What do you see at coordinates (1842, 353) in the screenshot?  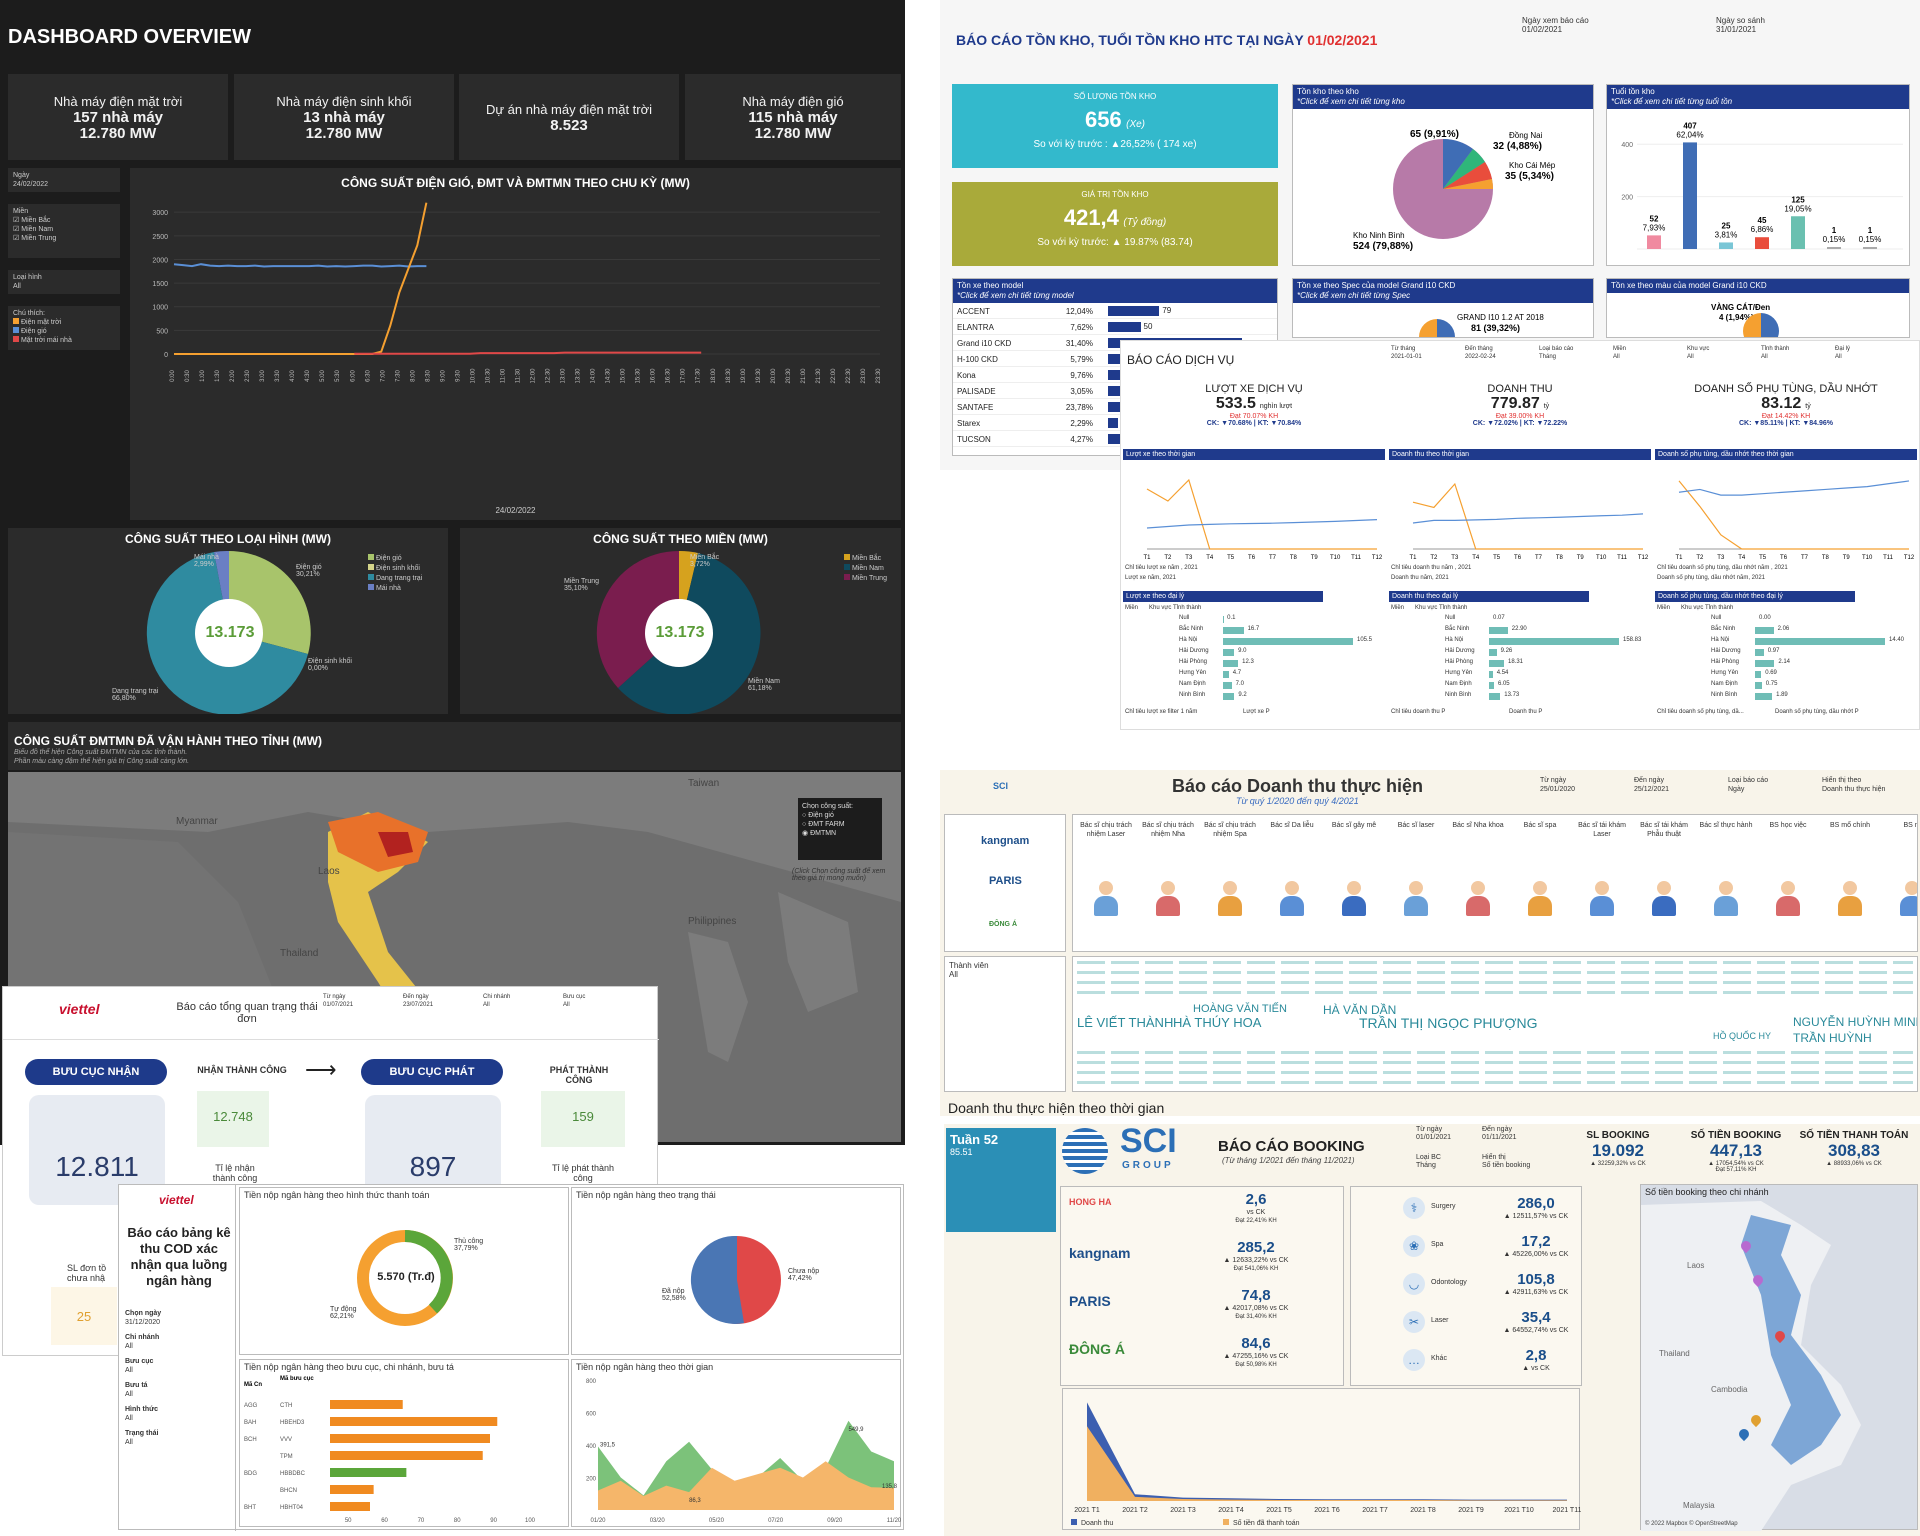 I see `filter-6: Đại lý All` at bounding box center [1842, 353].